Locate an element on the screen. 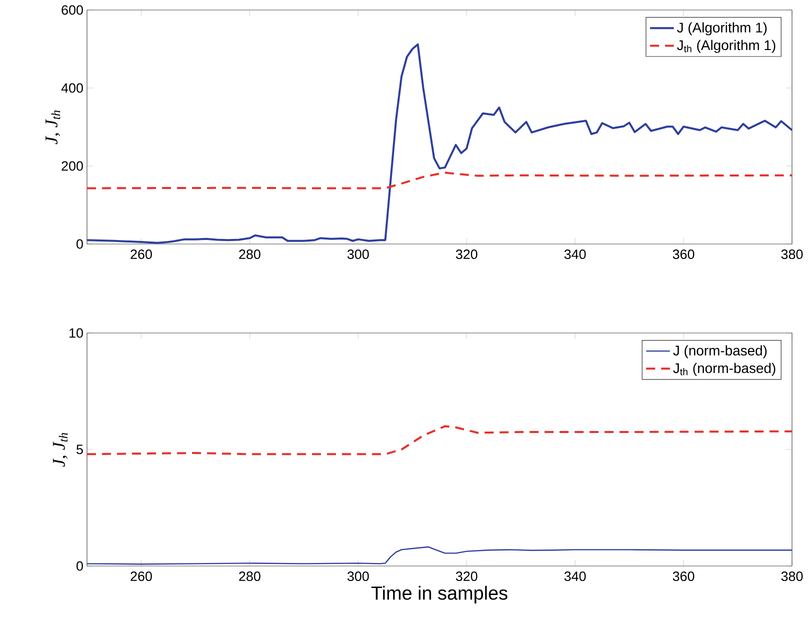 The height and width of the screenshot is (643, 812). legend-label: J (norm-based) is located at coordinates (720, 351).